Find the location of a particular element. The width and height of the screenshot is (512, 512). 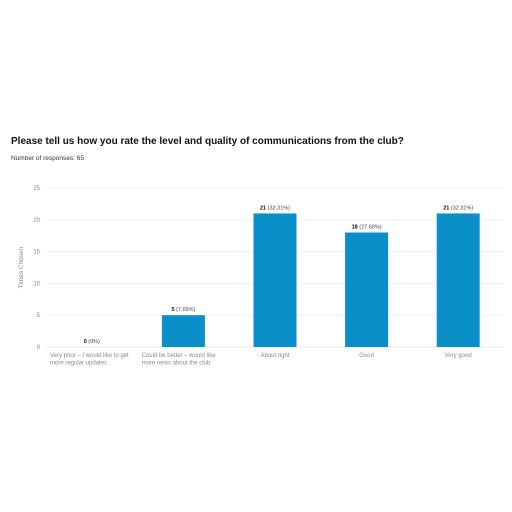

y-tick-label: 15 is located at coordinates (36, 253).